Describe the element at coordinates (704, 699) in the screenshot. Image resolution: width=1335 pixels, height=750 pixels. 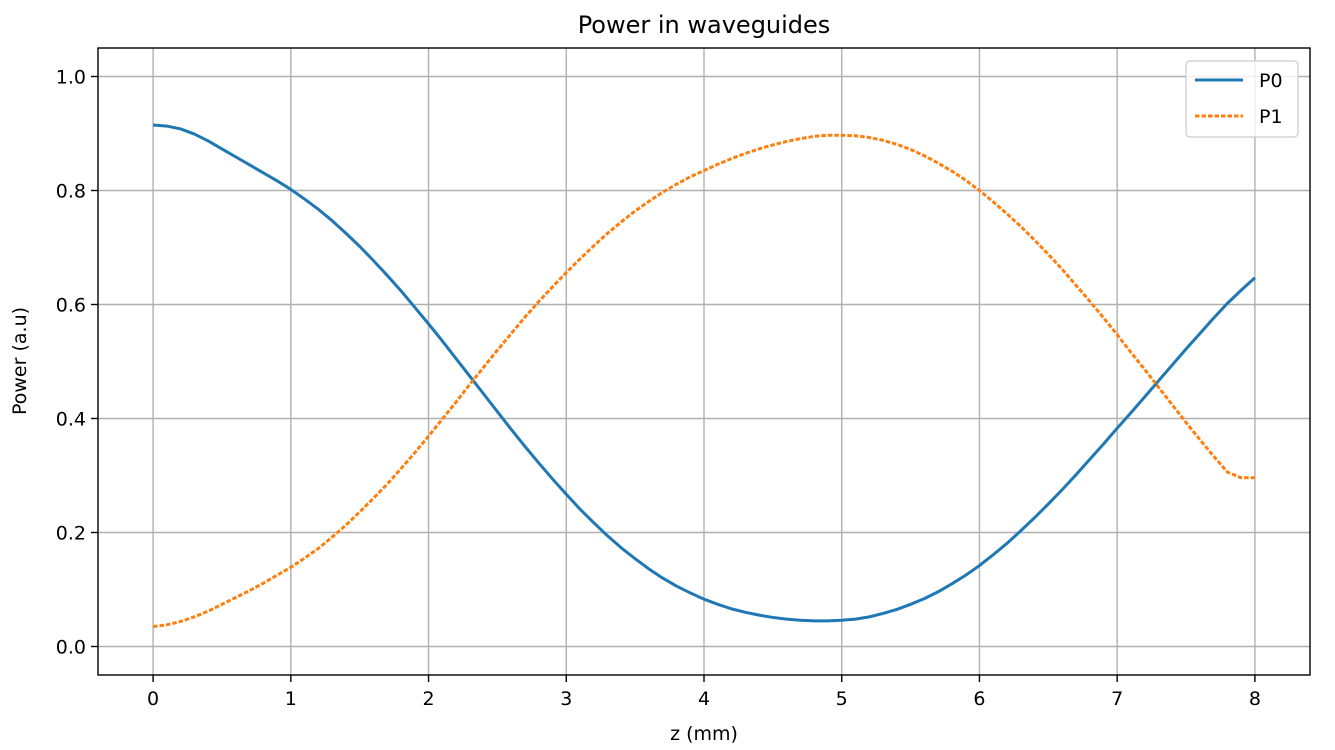
I see `x-tick-label: 4` at that location.